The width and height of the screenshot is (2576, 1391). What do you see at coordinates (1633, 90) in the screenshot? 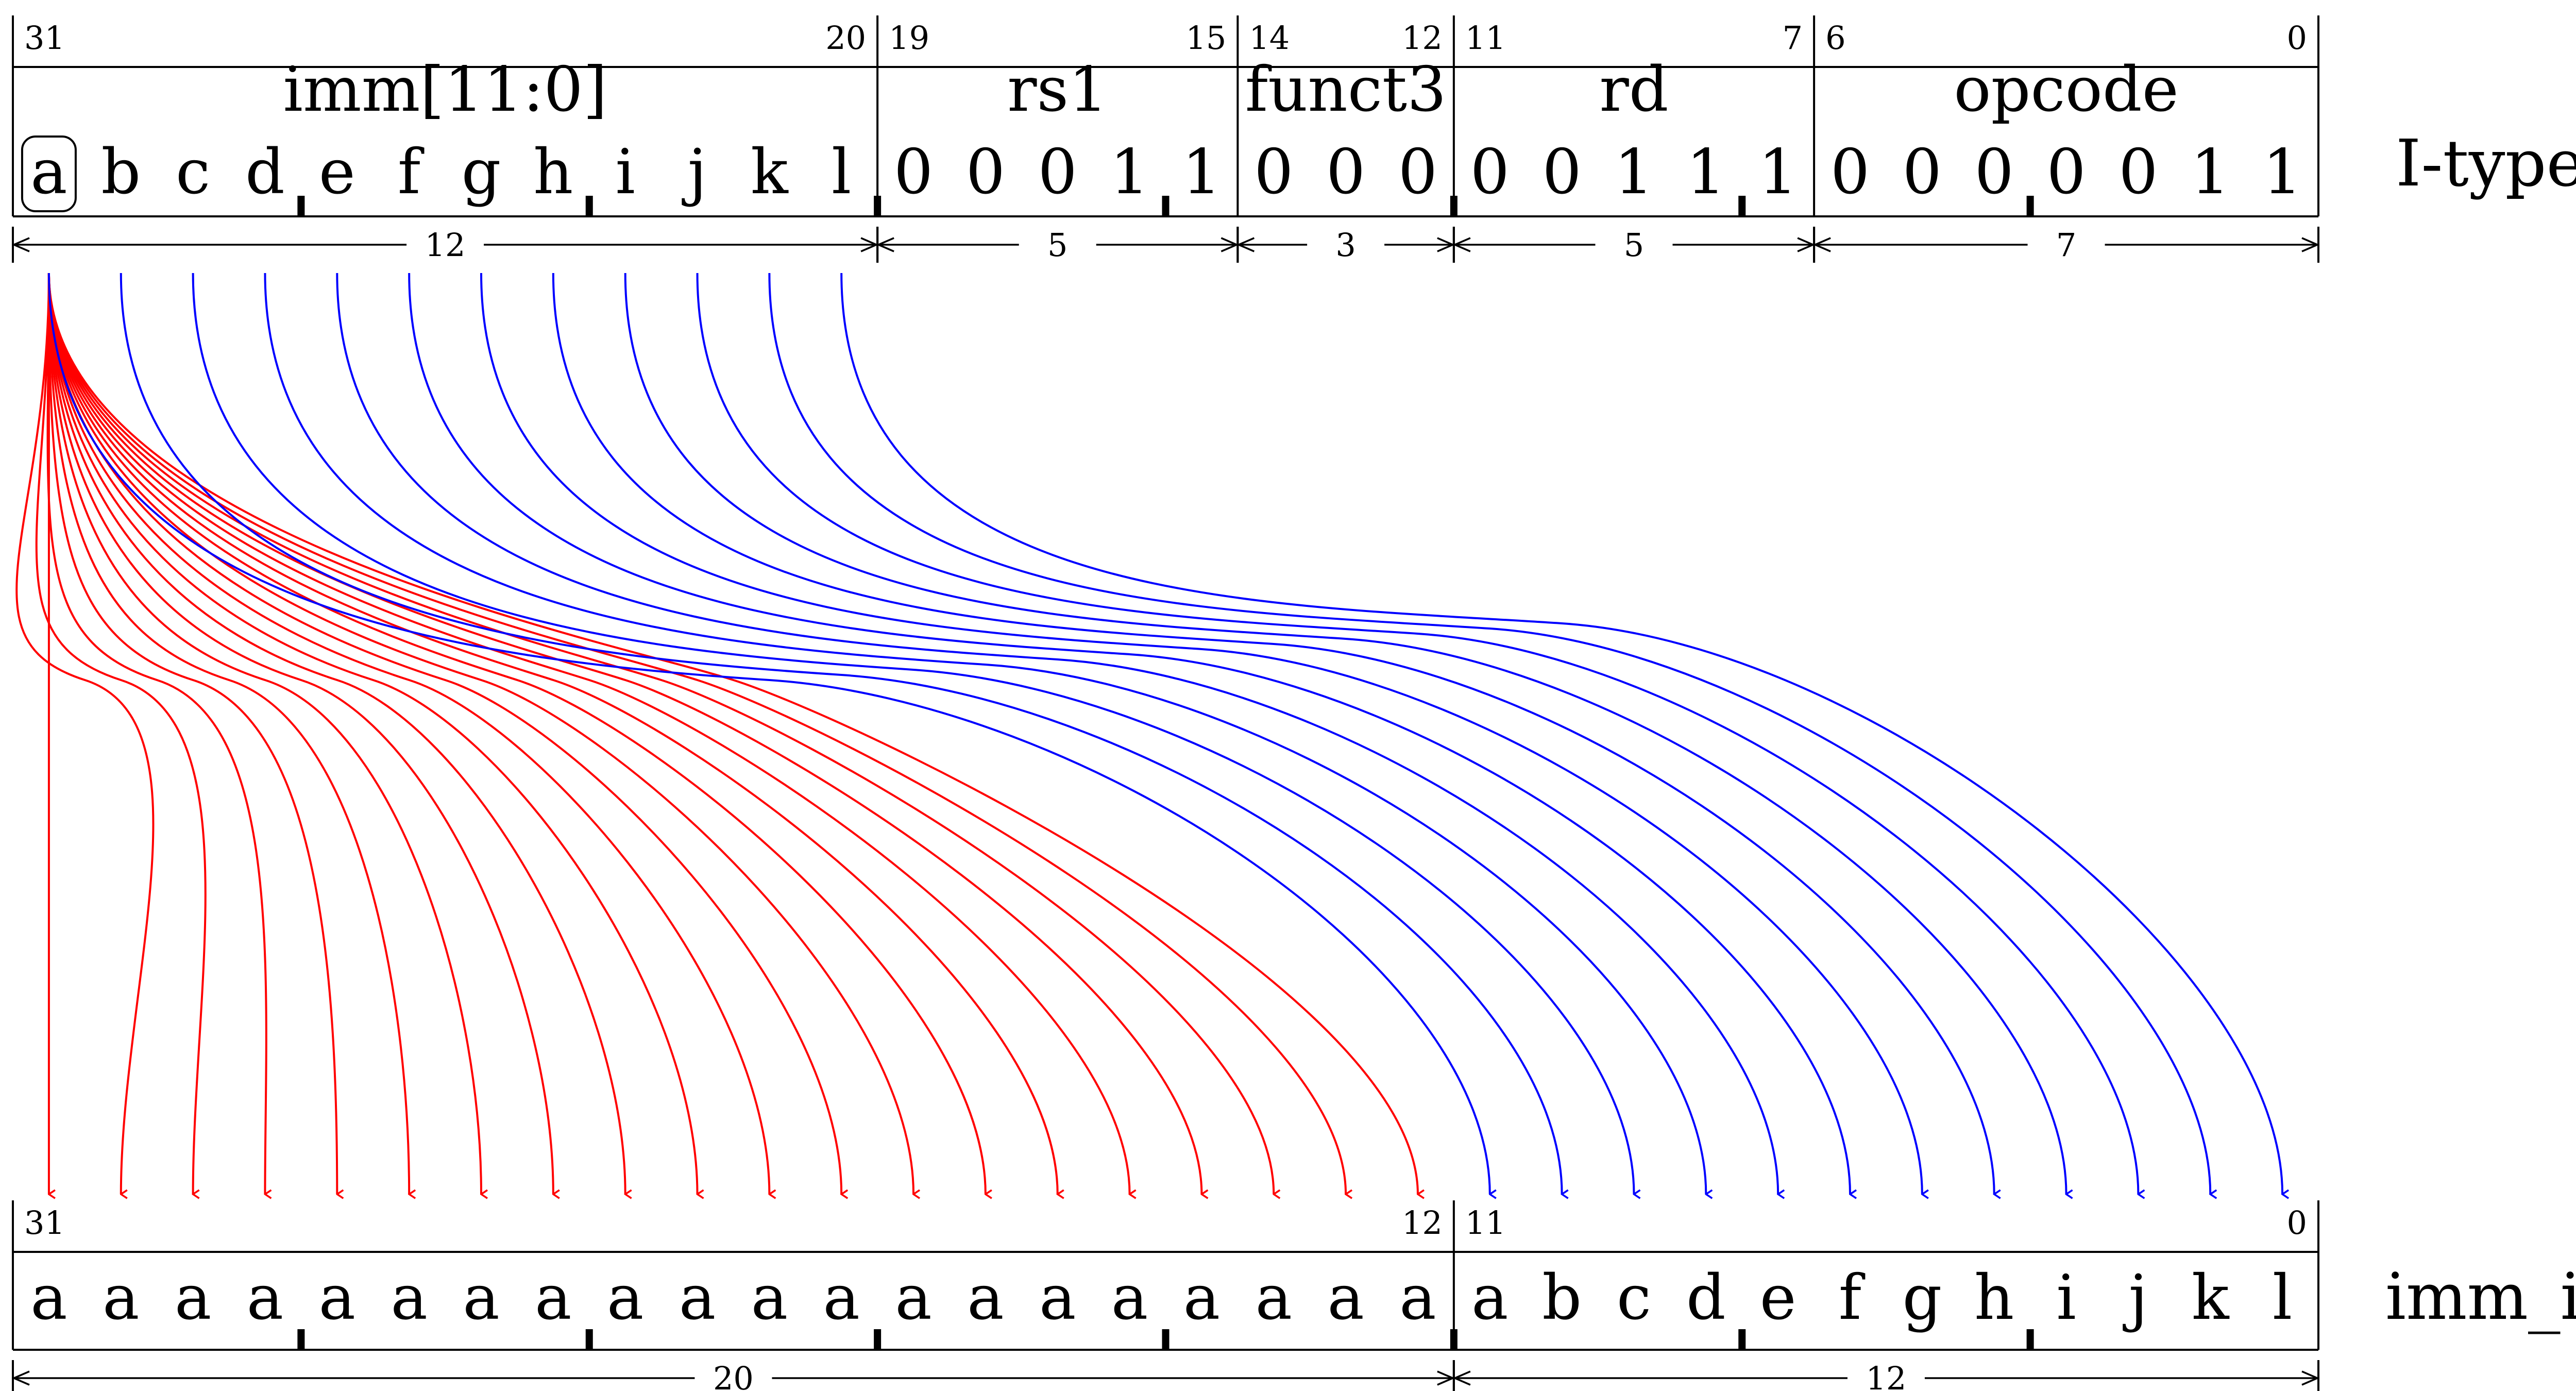
I see `field-name: rd` at bounding box center [1633, 90].